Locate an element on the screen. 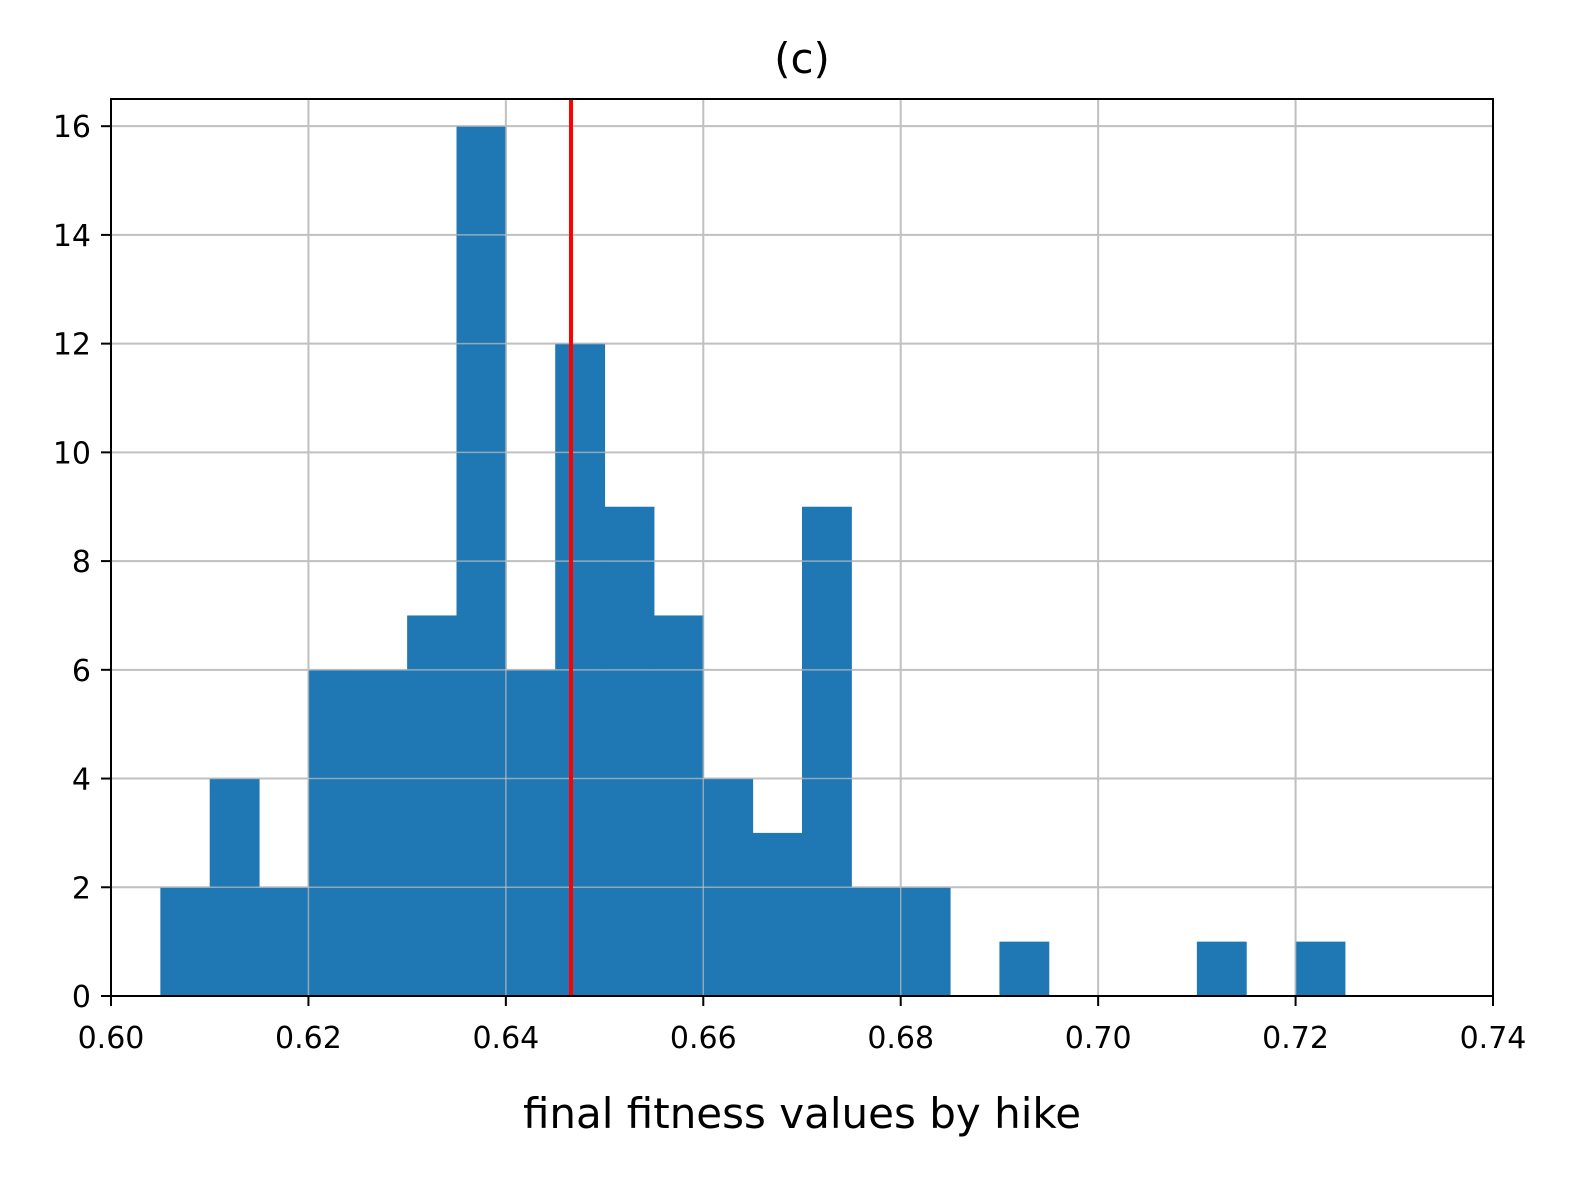 This screenshot has width=1583, height=1180. x-tick-label: 0.68 is located at coordinates (900, 1038).